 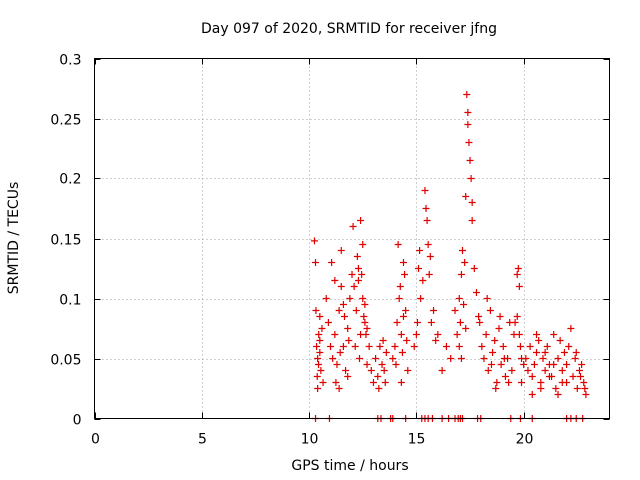 What do you see at coordinates (65, 241) in the screenshot?
I see `y-tick-label: 0.15` at bounding box center [65, 241].